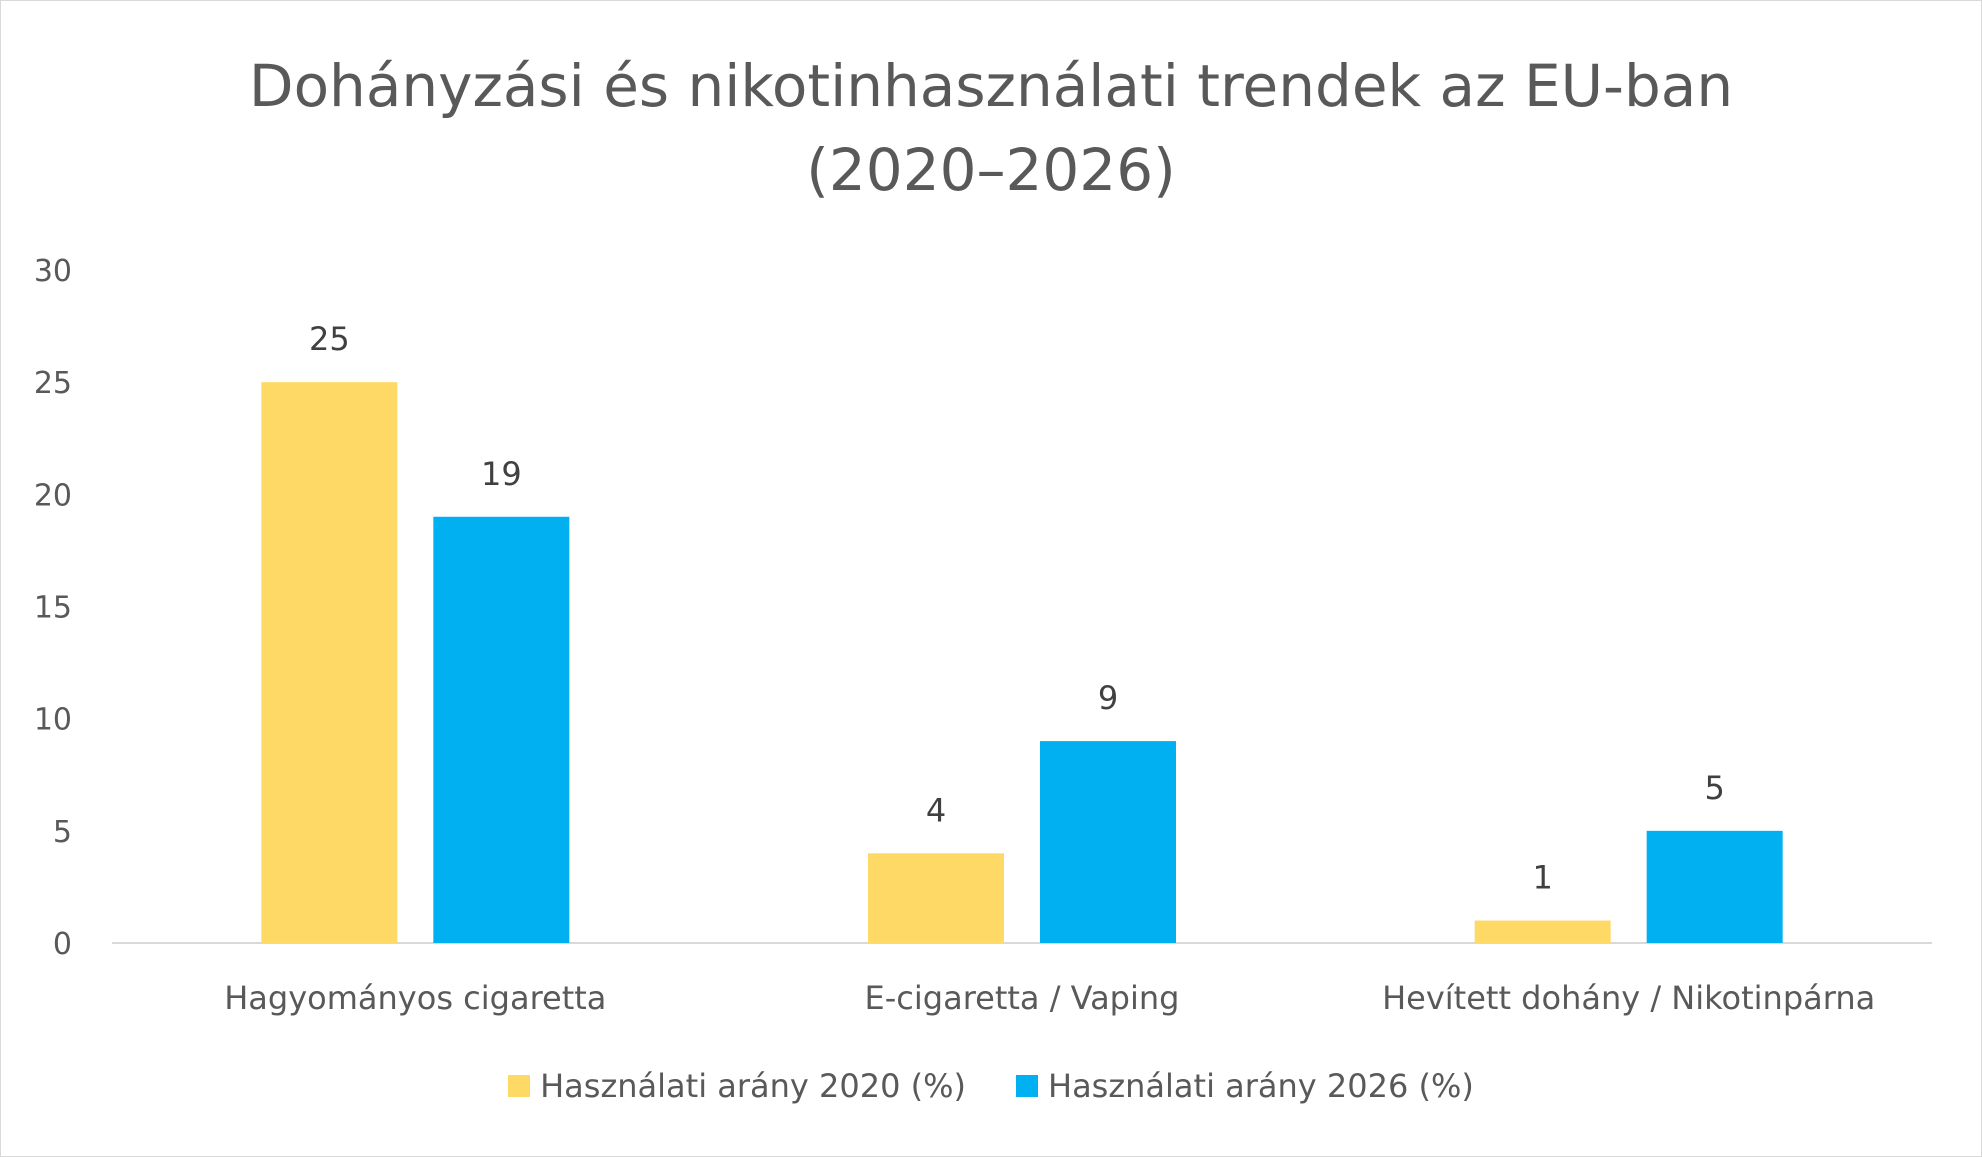  Describe the element at coordinates (501, 474) in the screenshot. I see `data-label-series1-cat0: 19` at that location.